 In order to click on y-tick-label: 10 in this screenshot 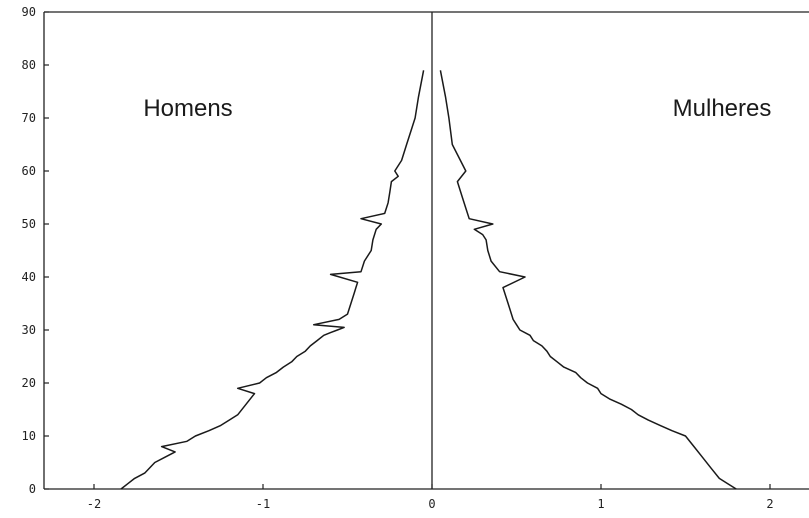, I will do `click(29, 436)`.